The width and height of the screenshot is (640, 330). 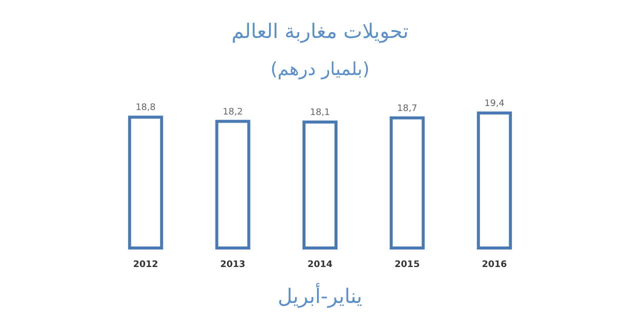 What do you see at coordinates (494, 265) in the screenshot?
I see `category: 2016` at bounding box center [494, 265].